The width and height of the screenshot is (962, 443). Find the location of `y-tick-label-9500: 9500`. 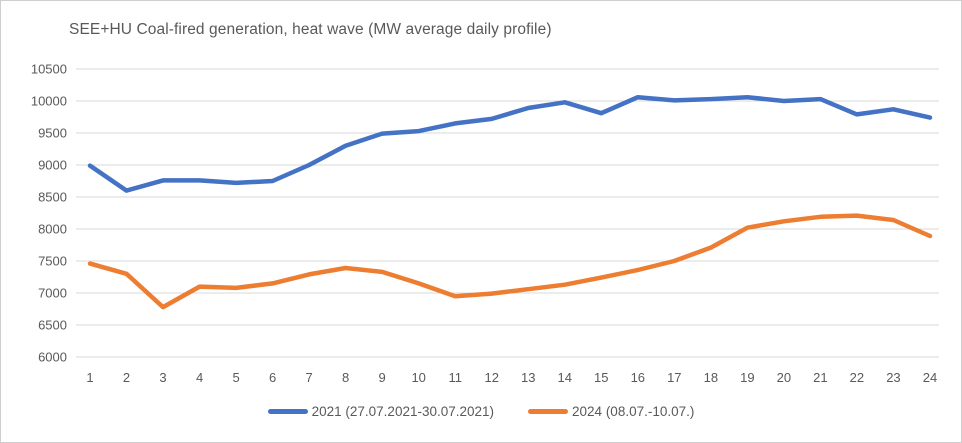

y-tick-label-9500: 9500 is located at coordinates (52, 133).